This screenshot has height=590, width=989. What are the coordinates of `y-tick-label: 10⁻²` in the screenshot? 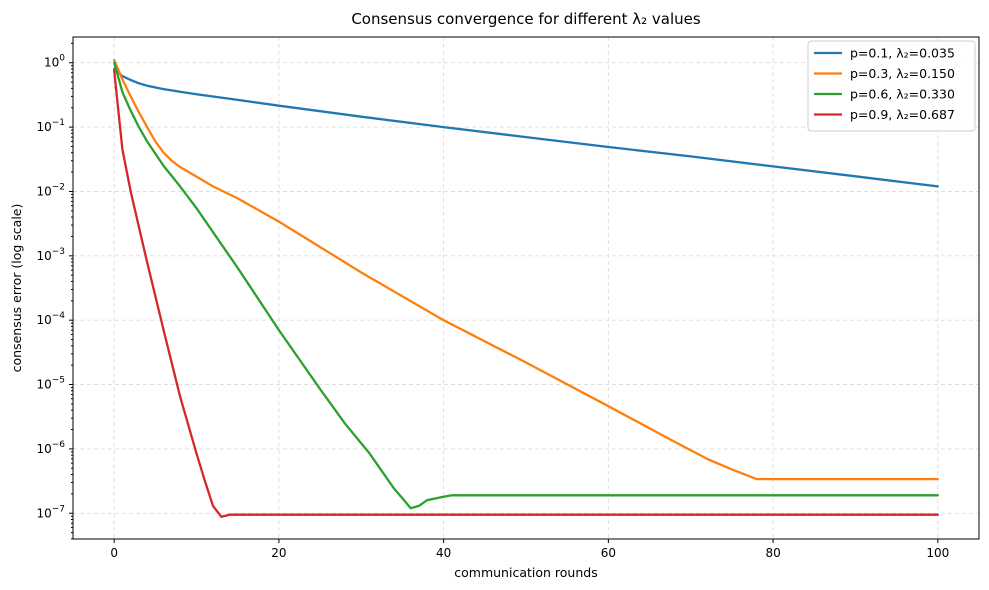 It's located at (50, 190).